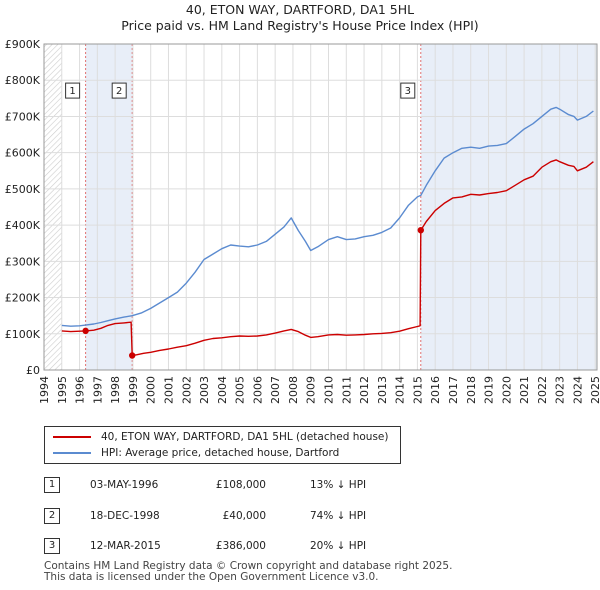 This screenshot has width=600, height=590. Describe the element at coordinates (222, 390) in the screenshot. I see `x-tick-label: 2004` at that location.